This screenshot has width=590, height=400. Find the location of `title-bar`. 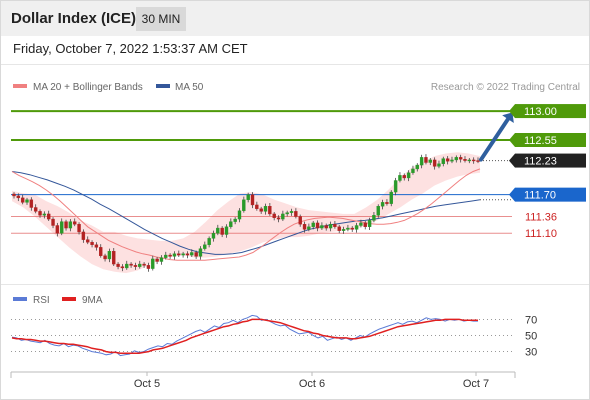

title-bar is located at coordinates (295, 18).